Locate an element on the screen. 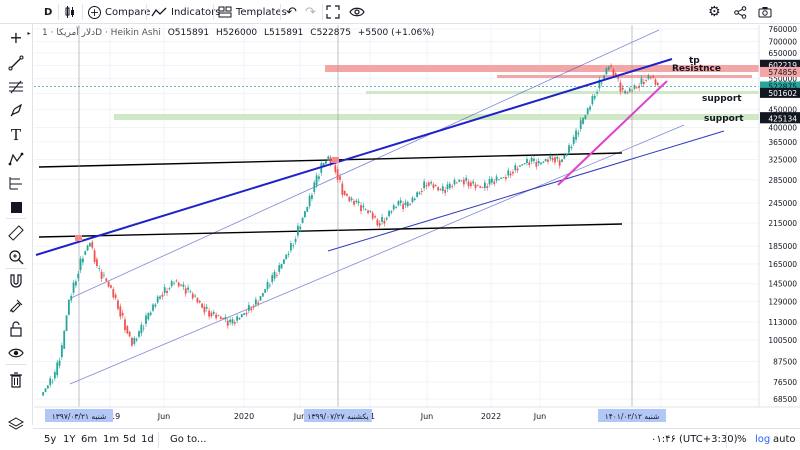  brush-icon is located at coordinates (16, 111).